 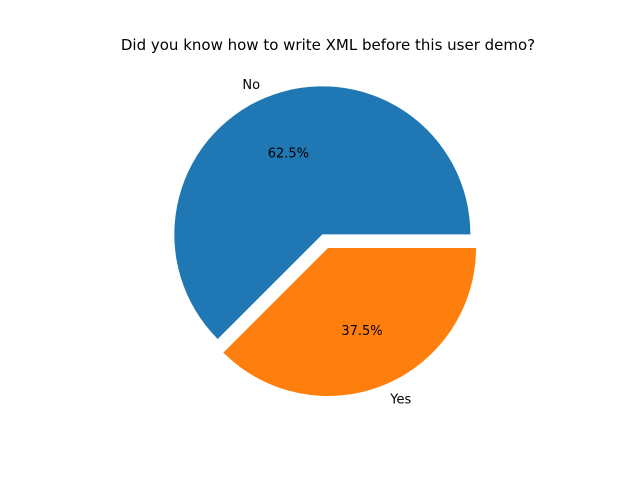 What do you see at coordinates (251, 85) in the screenshot?
I see `slice-label-no: No` at bounding box center [251, 85].